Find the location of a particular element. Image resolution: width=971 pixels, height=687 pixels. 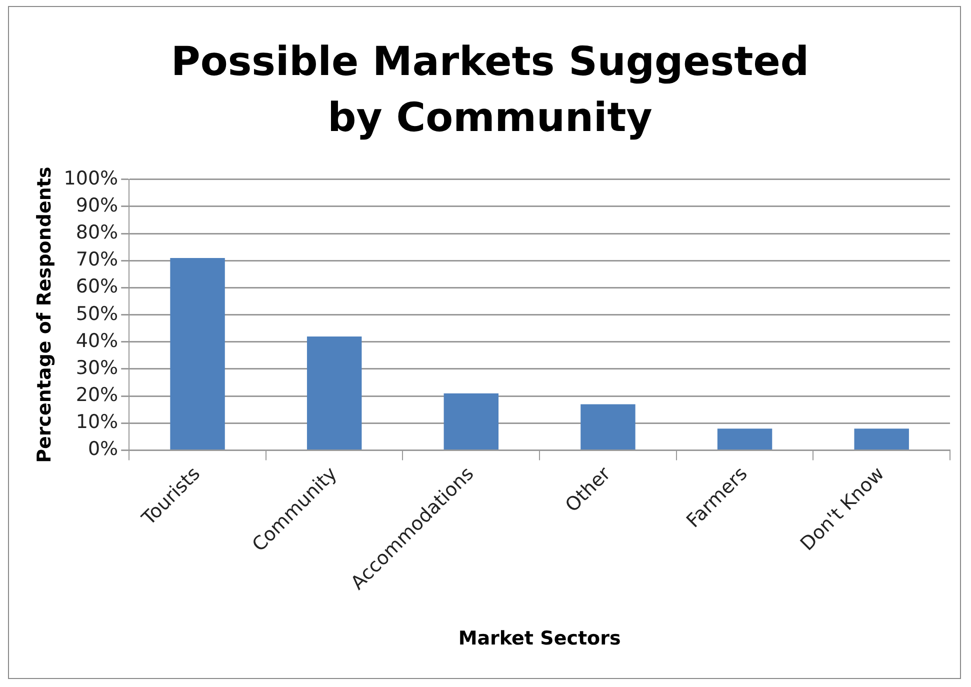

y-tick-label: 20% is located at coordinates (97, 395).